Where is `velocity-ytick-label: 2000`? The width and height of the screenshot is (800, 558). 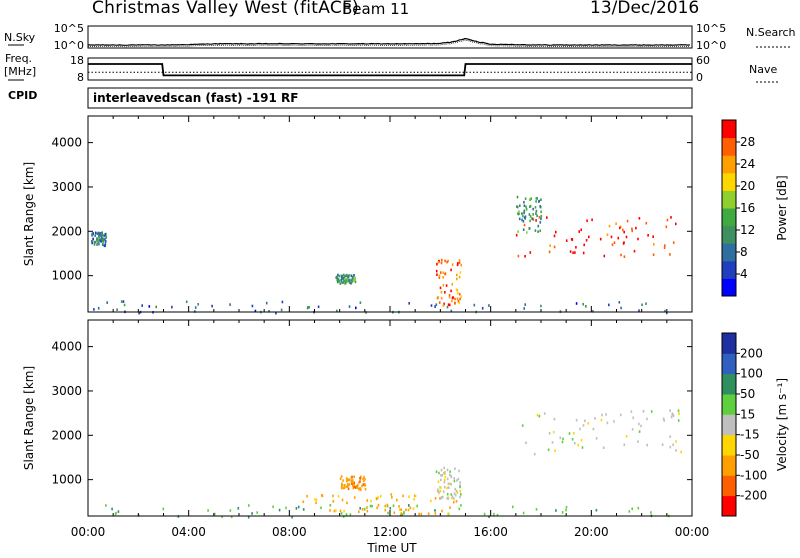 velocity-ytick-label: 2000 is located at coordinates (66, 435).